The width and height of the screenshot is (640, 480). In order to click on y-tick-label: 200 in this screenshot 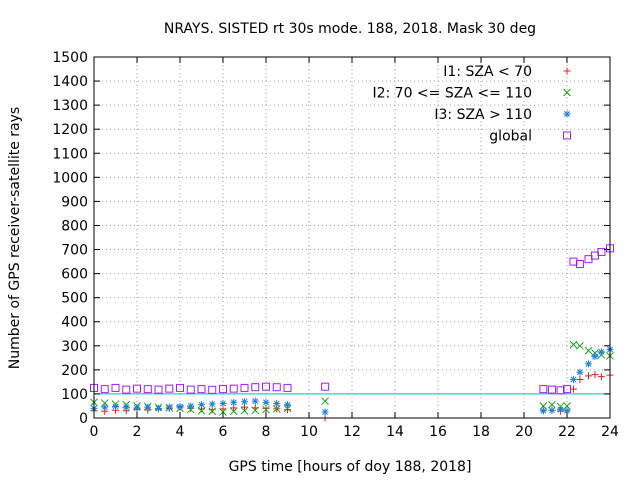, I will do `click(74, 371)`.